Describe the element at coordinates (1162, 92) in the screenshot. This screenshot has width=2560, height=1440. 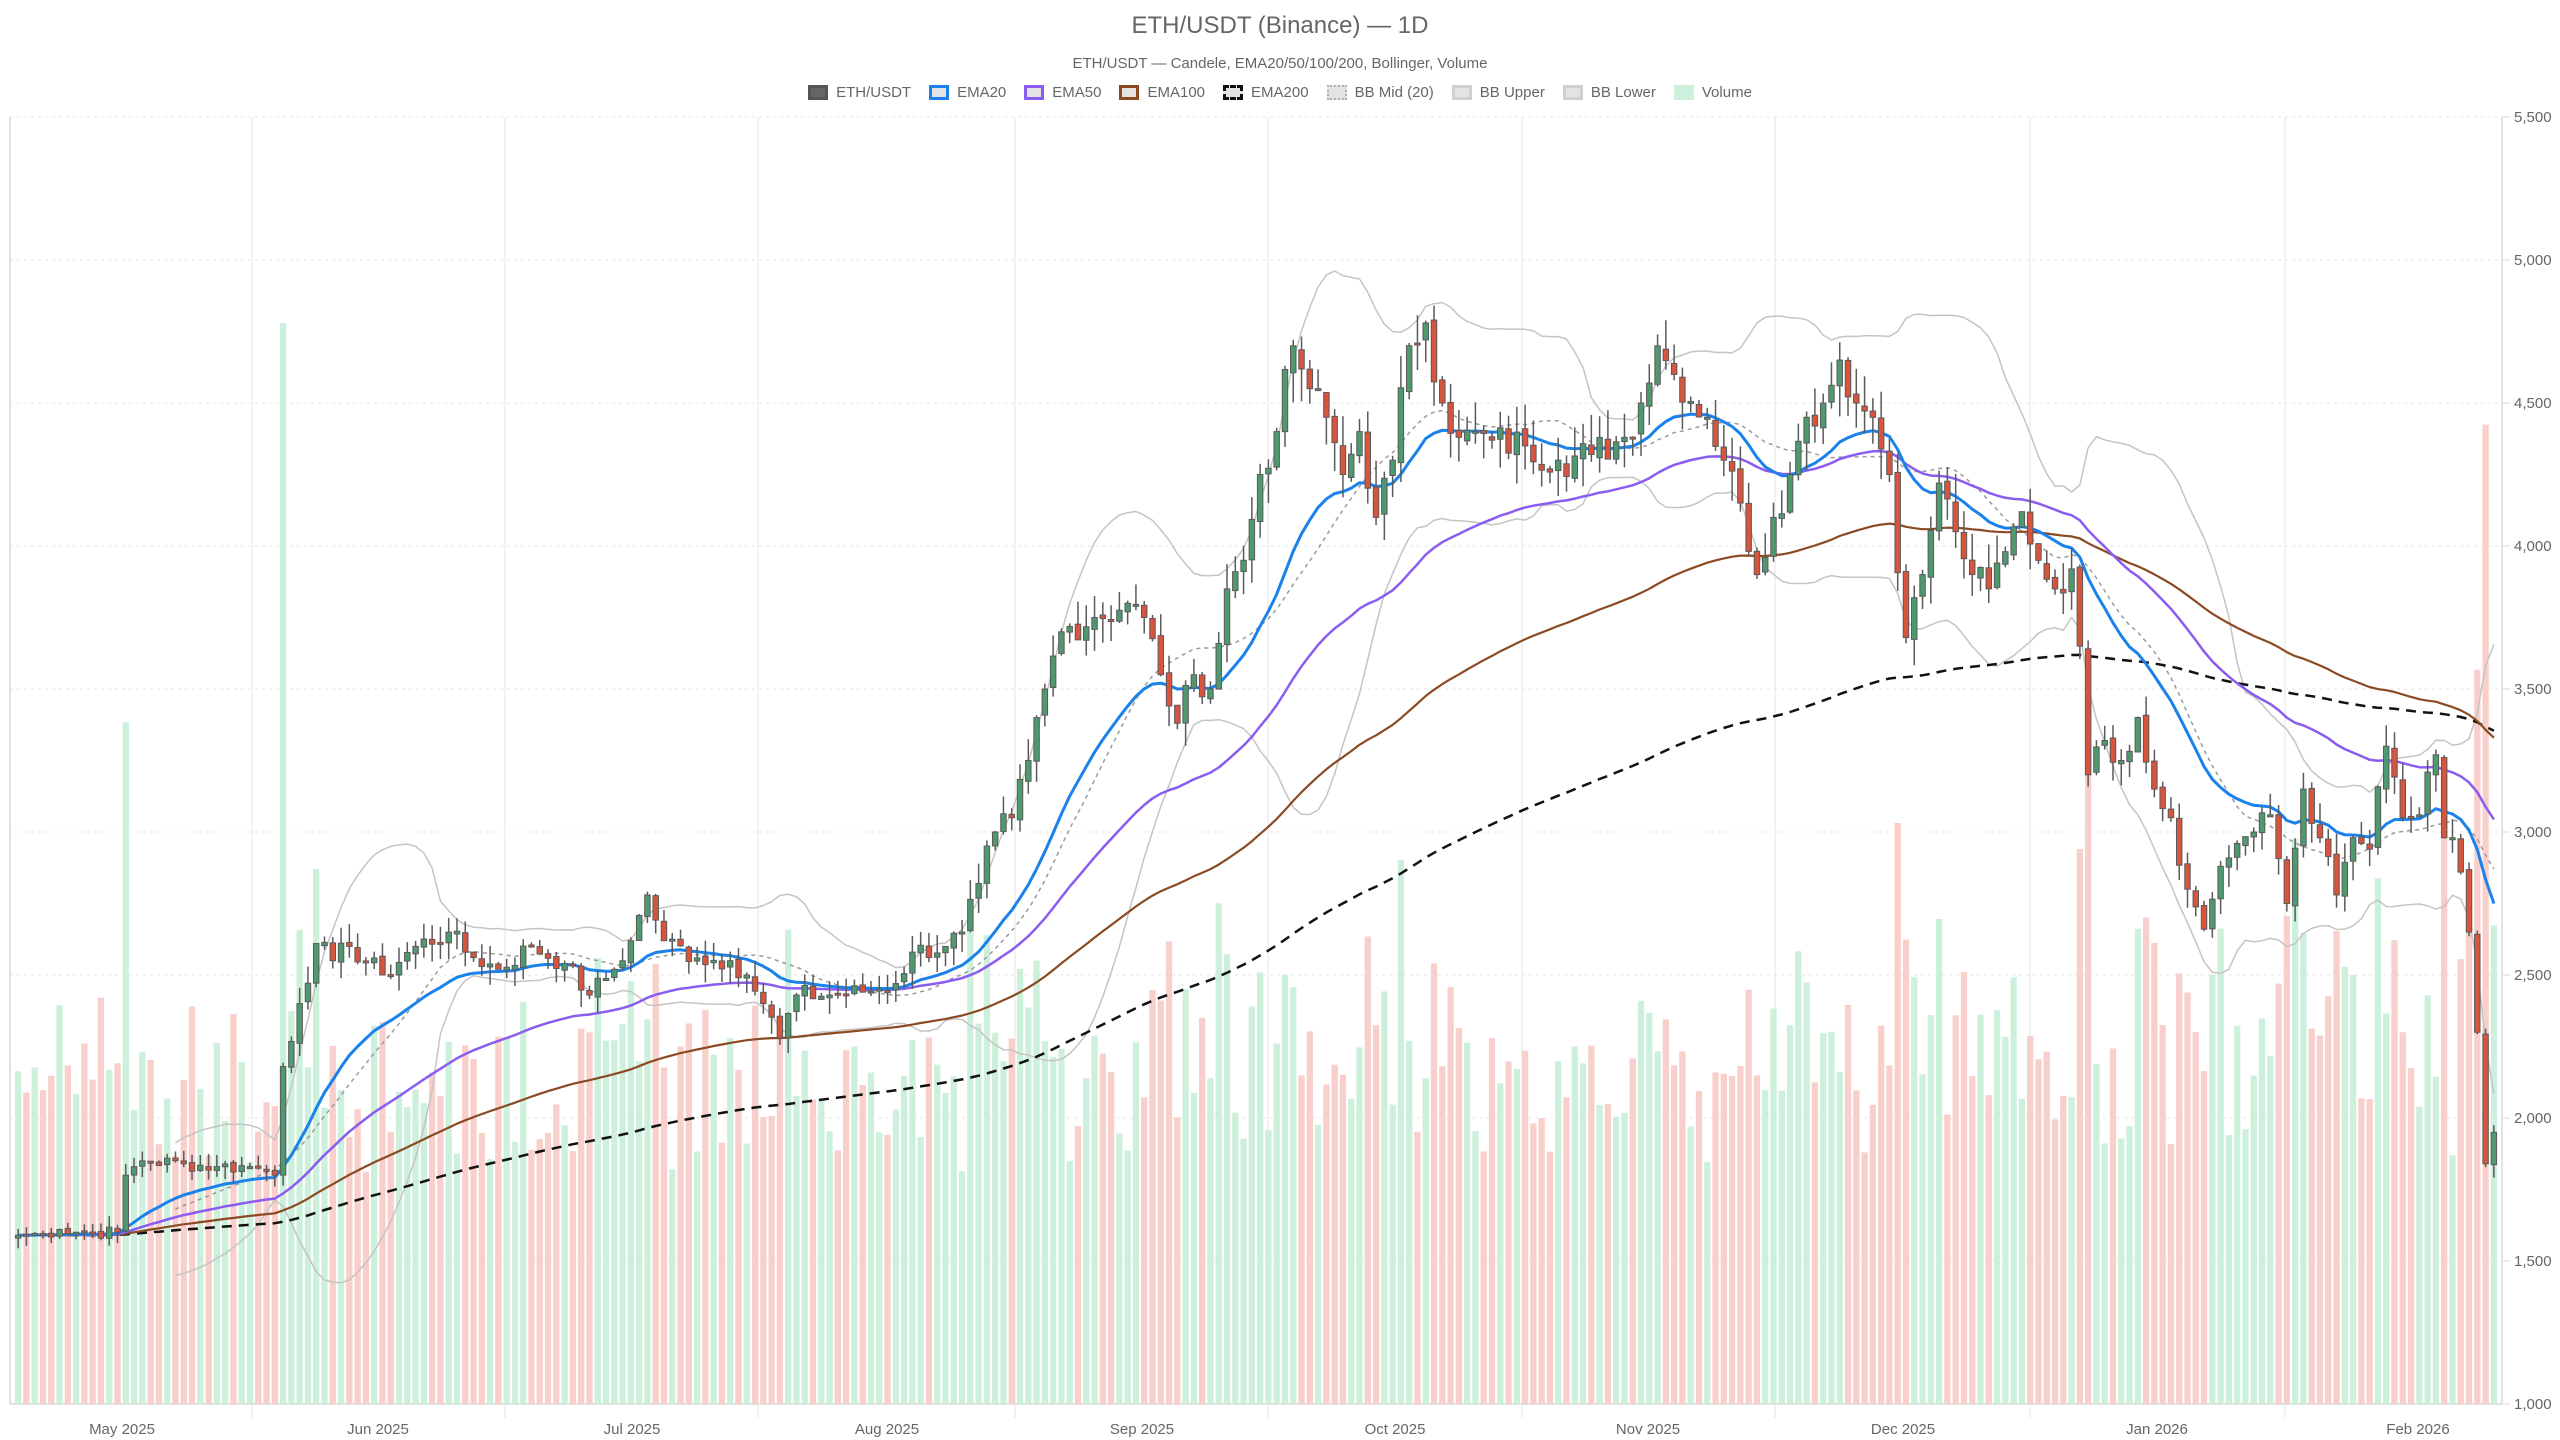
I see `legend-item-ema100: EMA100` at that location.